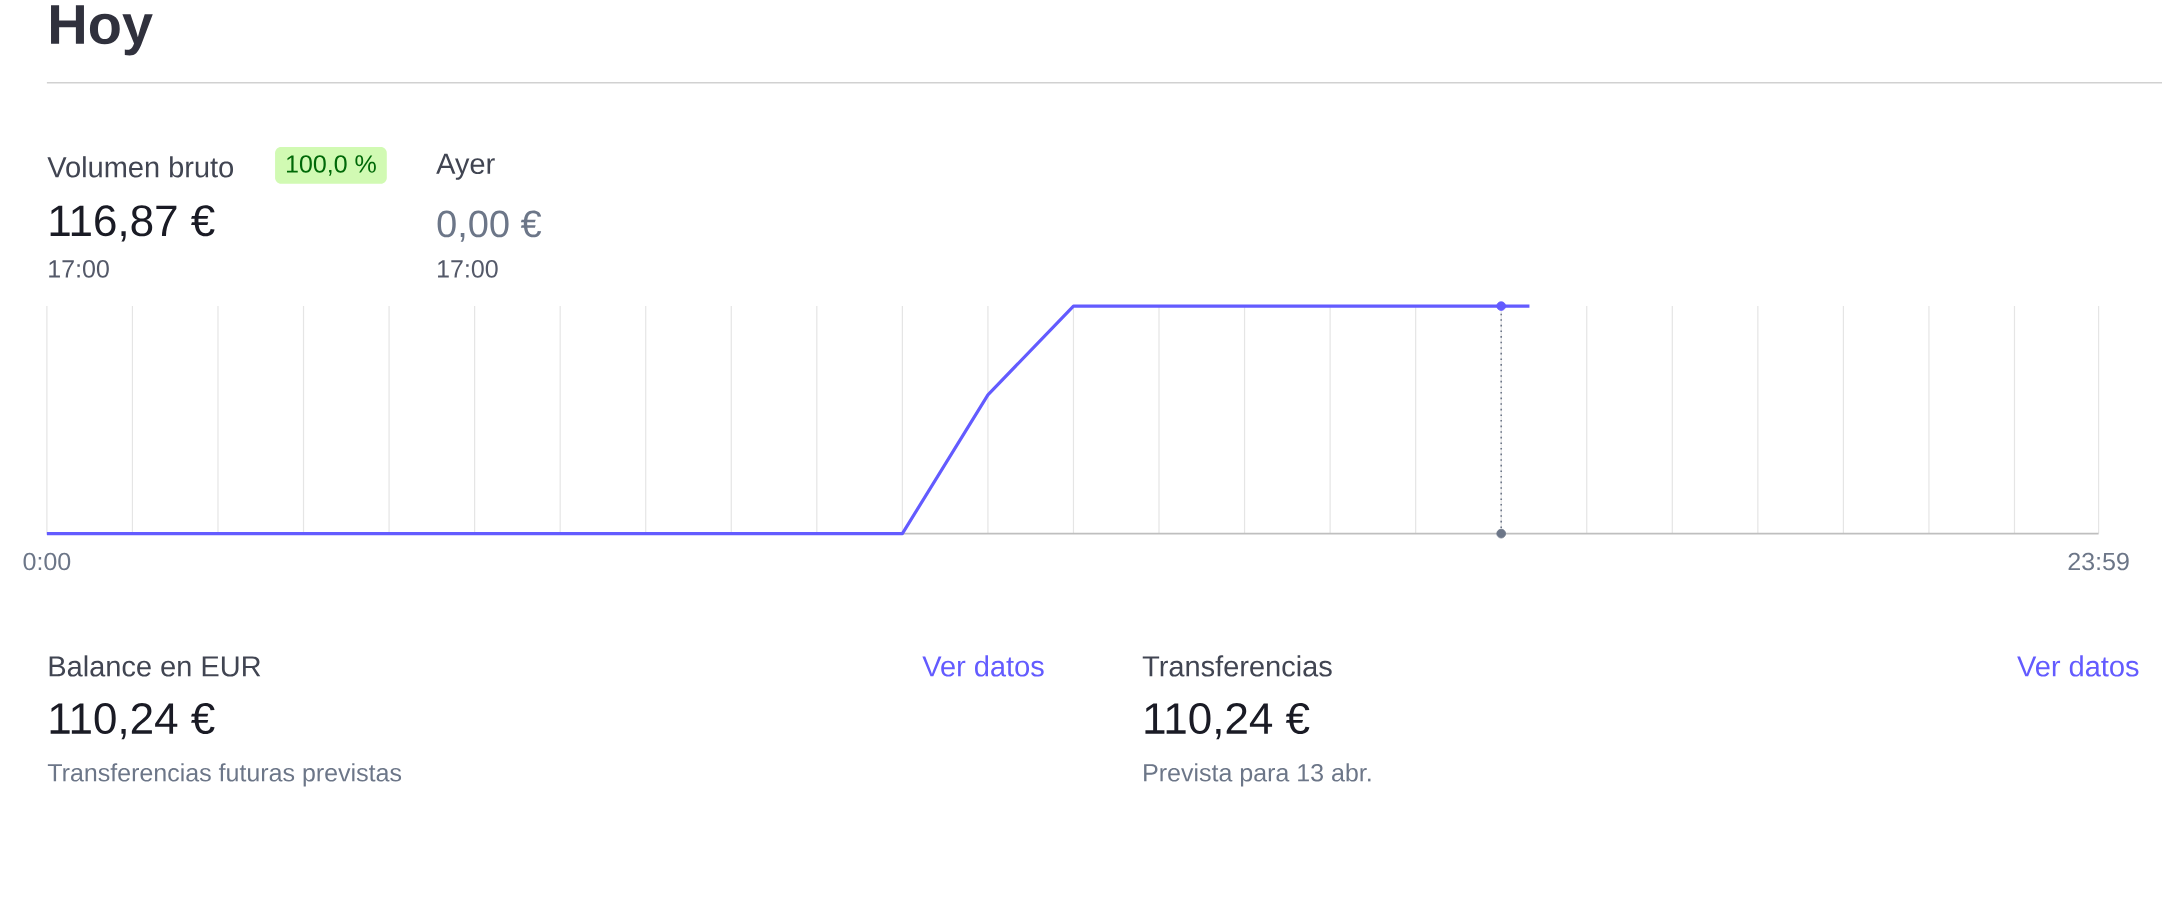 The image size is (2162, 924). I want to click on x-tick-label: 0:00, so click(47, 561).